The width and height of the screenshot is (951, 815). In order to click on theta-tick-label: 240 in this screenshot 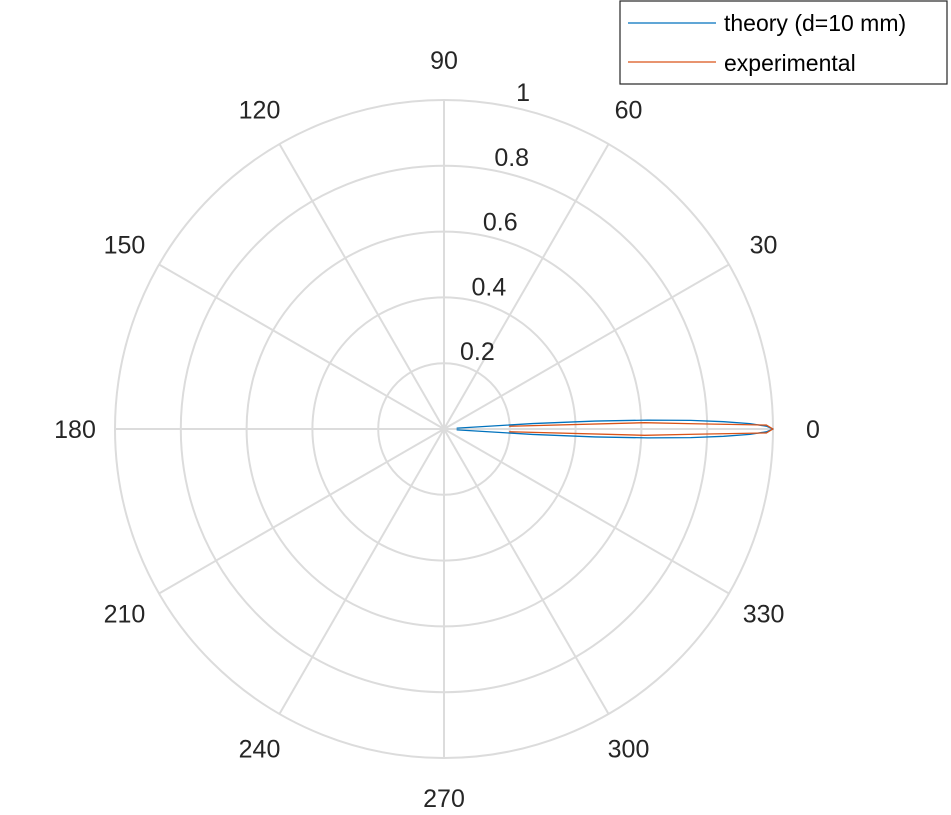, I will do `click(260, 750)`.